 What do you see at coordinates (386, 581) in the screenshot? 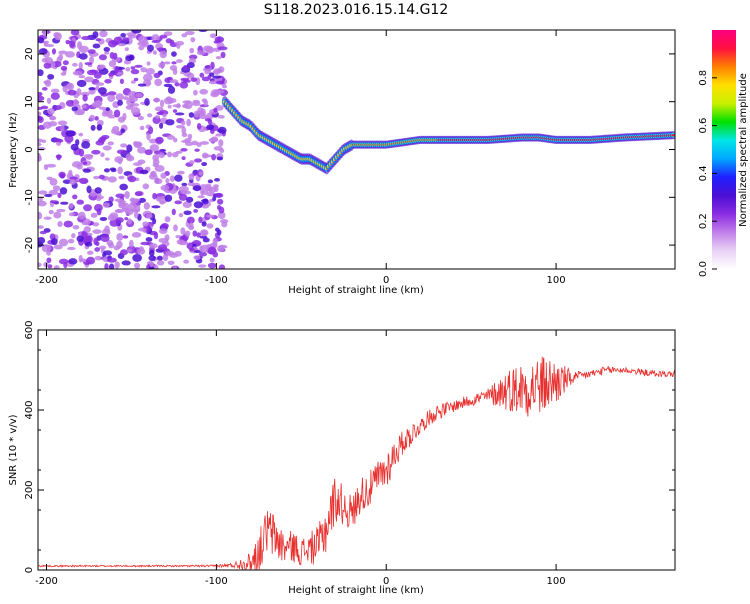
I see `x-tick-label: 0` at bounding box center [386, 581].